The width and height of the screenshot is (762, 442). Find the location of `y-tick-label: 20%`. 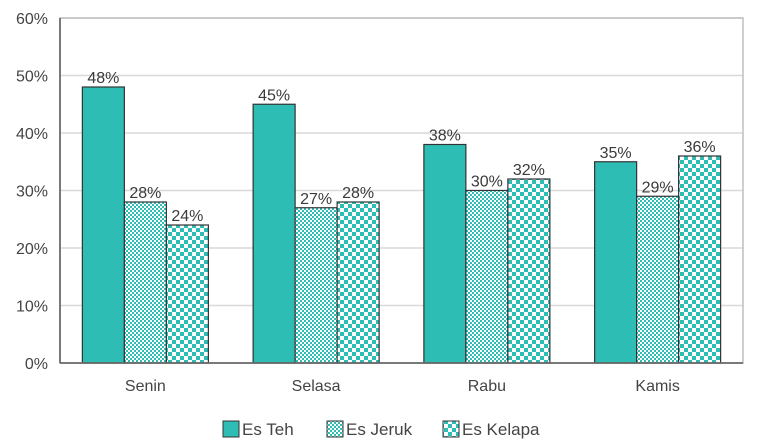

y-tick-label: 20% is located at coordinates (32, 249).